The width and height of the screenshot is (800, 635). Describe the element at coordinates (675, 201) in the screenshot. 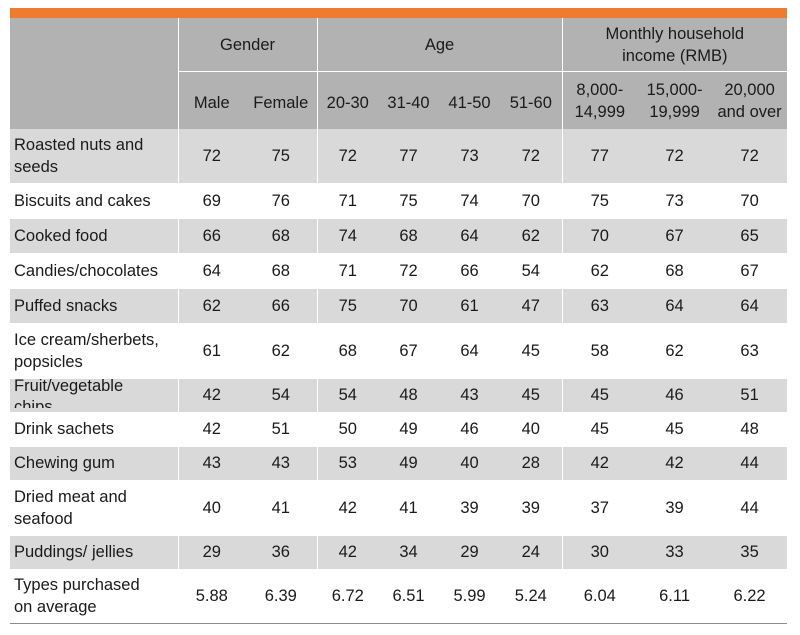

I see `cell-value: 73` at that location.